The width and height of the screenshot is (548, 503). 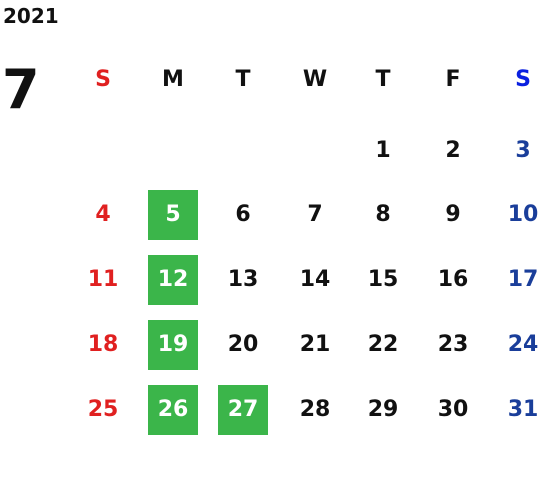 I want to click on highlighted-day: 27, so click(x=243, y=410).